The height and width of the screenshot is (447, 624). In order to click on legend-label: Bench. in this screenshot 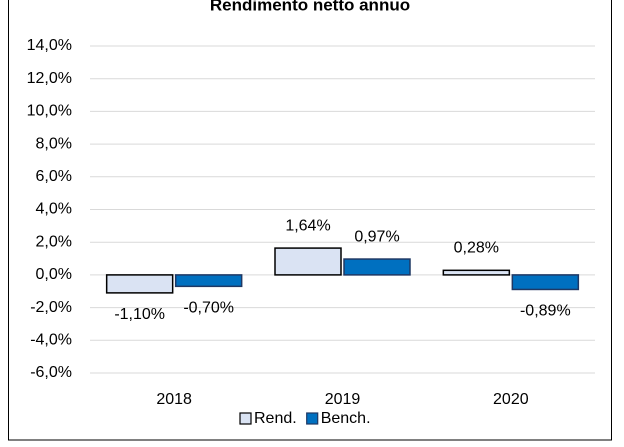, I will do `click(346, 418)`.